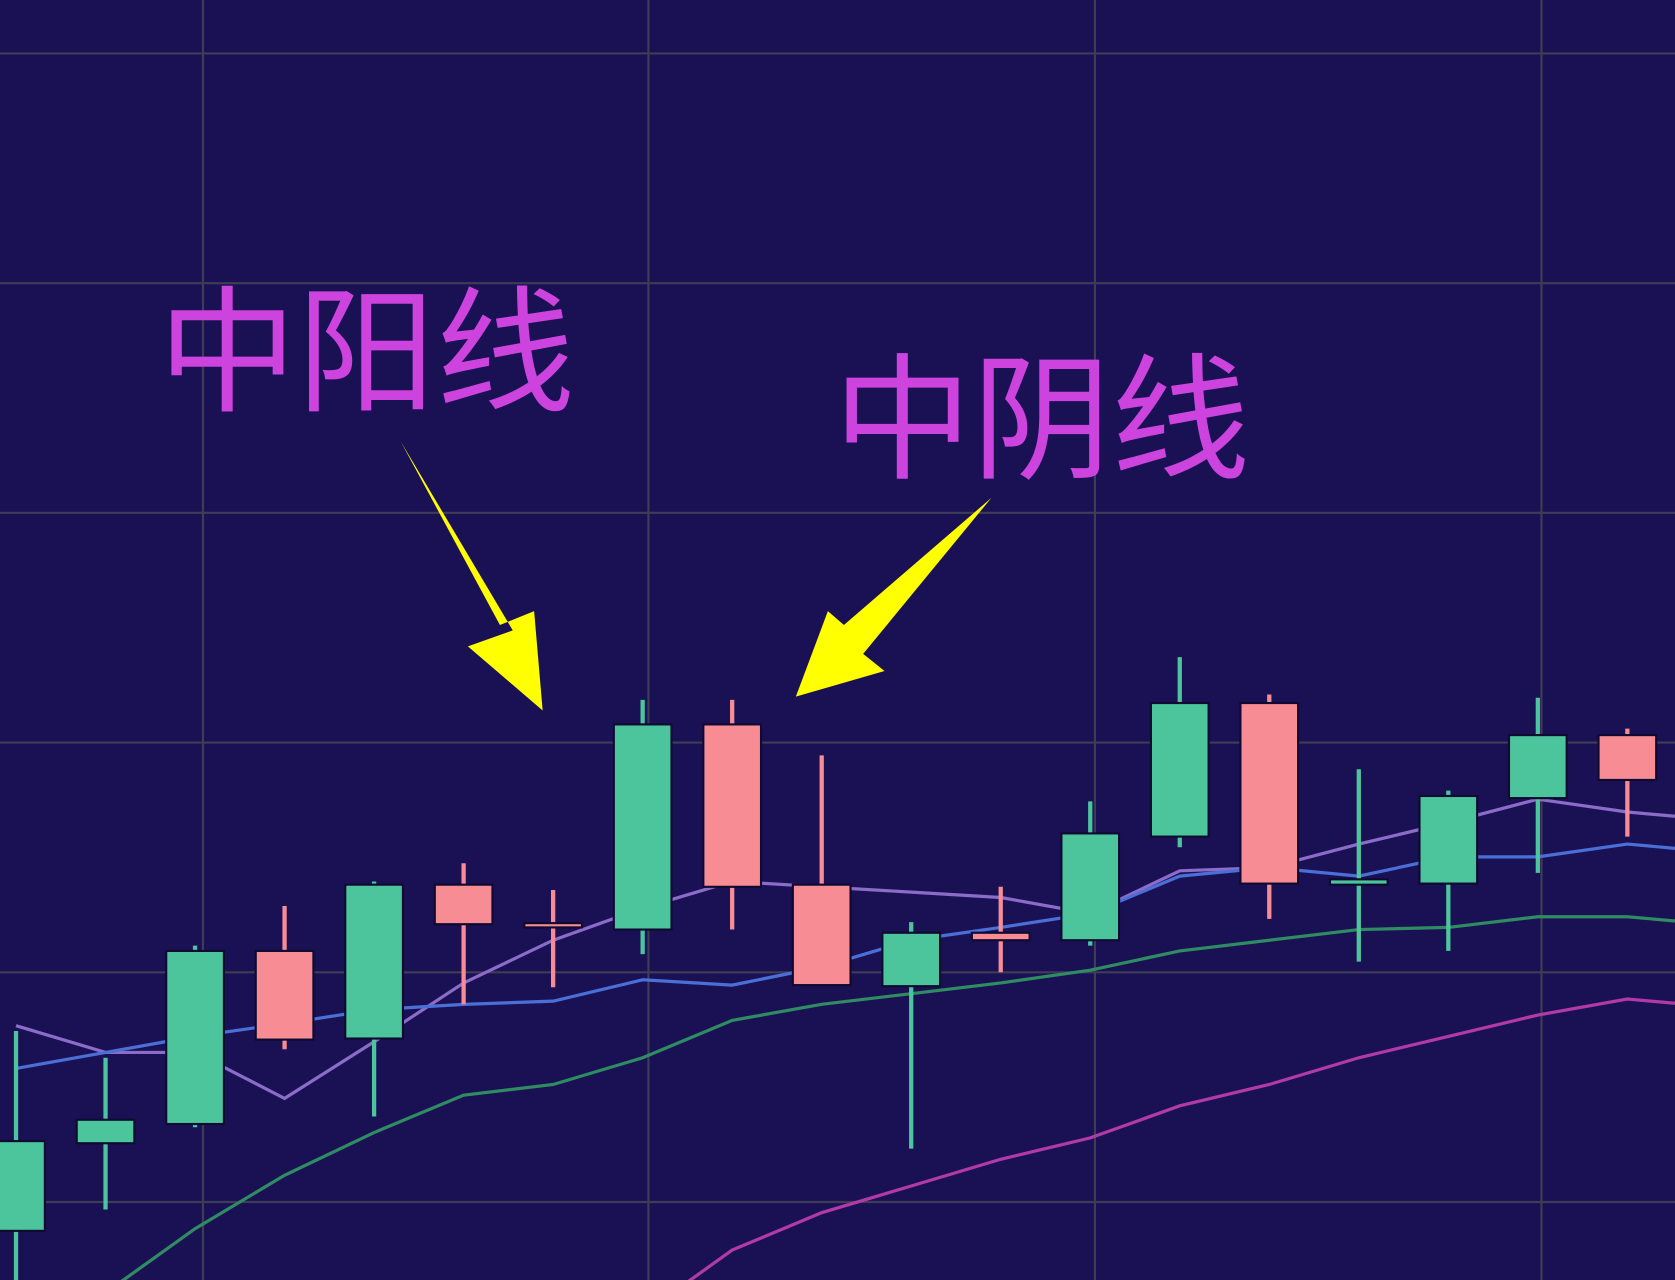 This screenshot has width=1675, height=1280. What do you see at coordinates (1041, 421) in the screenshot?
I see `annotation-label-yin: 中阴线` at bounding box center [1041, 421].